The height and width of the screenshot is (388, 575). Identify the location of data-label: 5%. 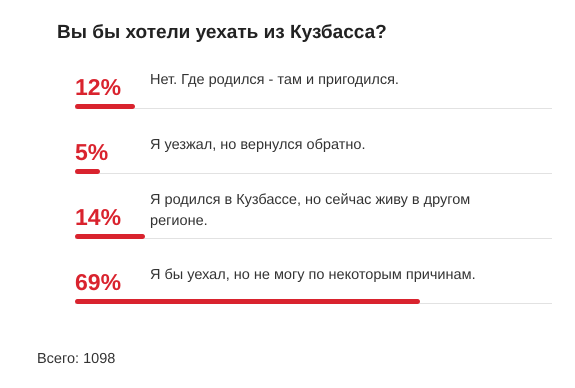
(91, 152).